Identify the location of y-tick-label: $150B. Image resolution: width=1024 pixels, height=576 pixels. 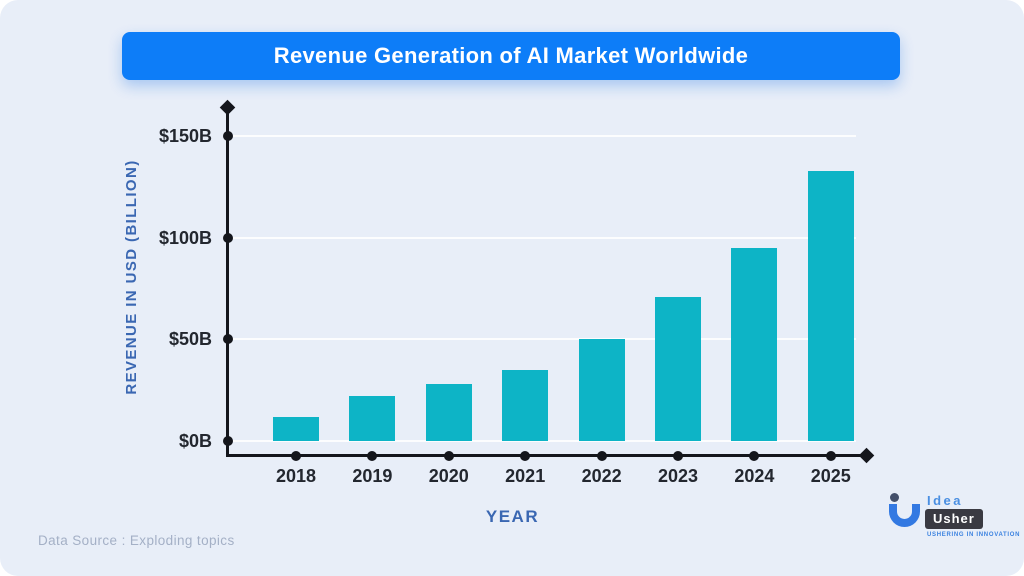
(185, 136).